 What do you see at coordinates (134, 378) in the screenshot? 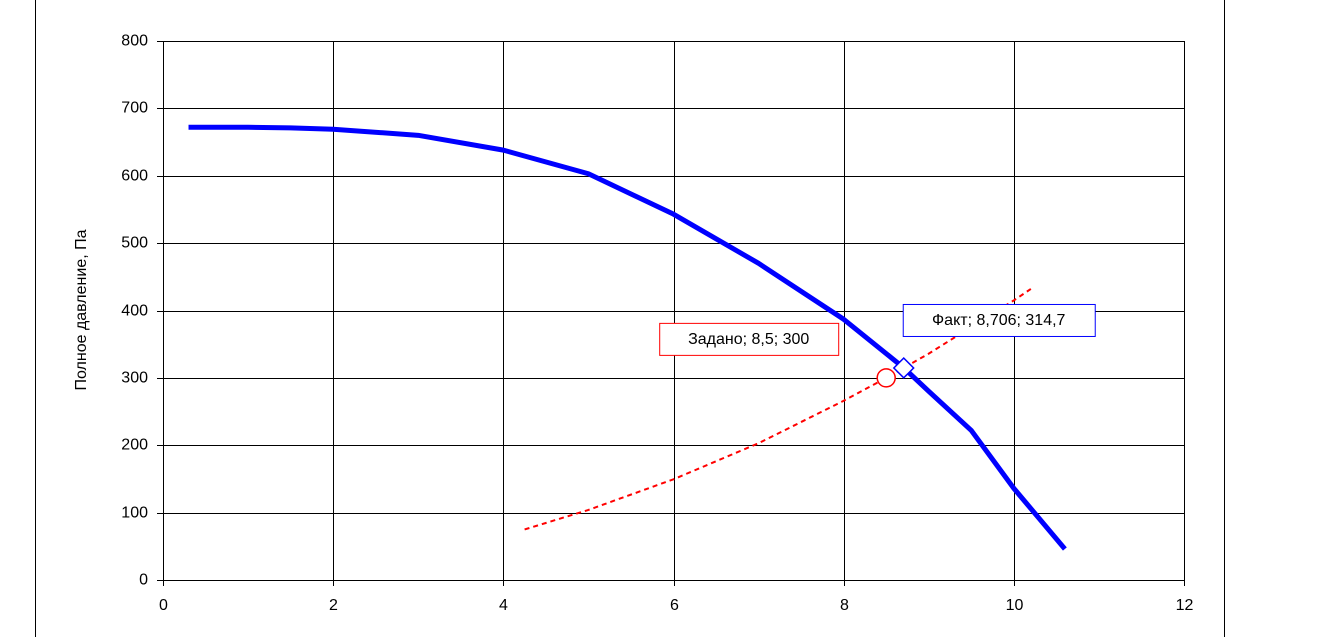
I see `y-tick-label: 300` at bounding box center [134, 378].